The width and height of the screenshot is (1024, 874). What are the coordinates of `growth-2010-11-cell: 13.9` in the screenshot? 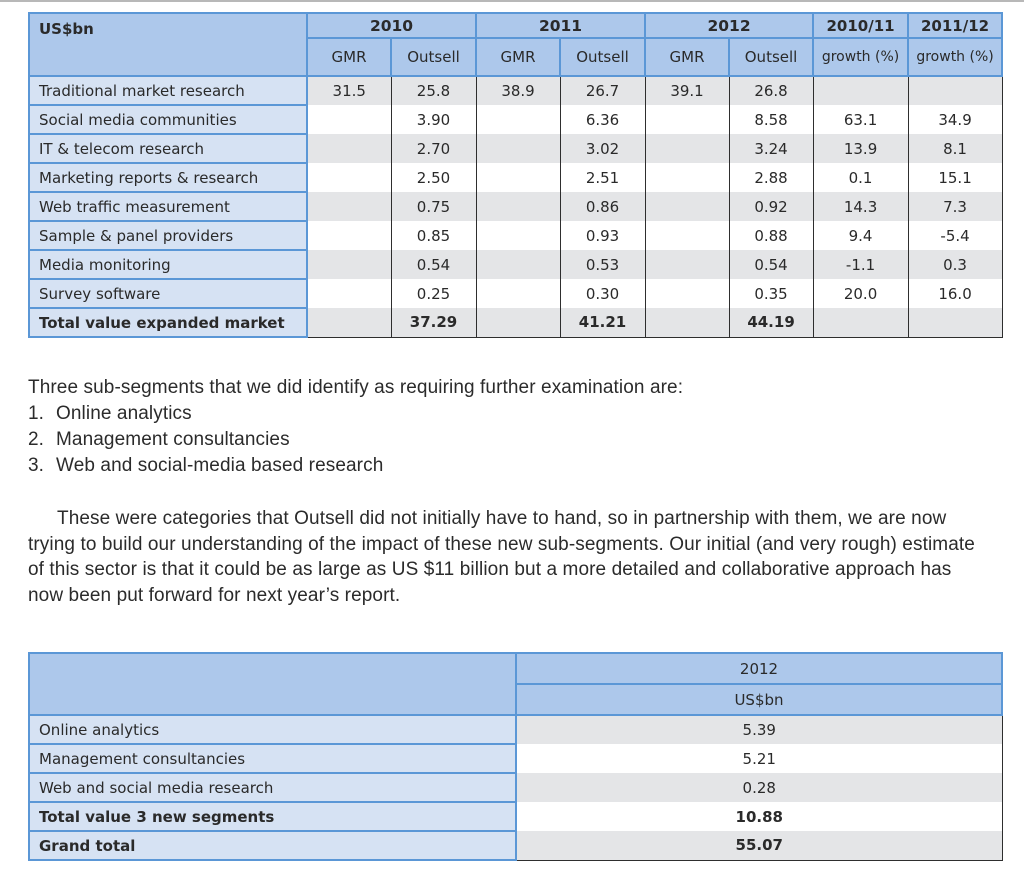 It's located at (860, 148).